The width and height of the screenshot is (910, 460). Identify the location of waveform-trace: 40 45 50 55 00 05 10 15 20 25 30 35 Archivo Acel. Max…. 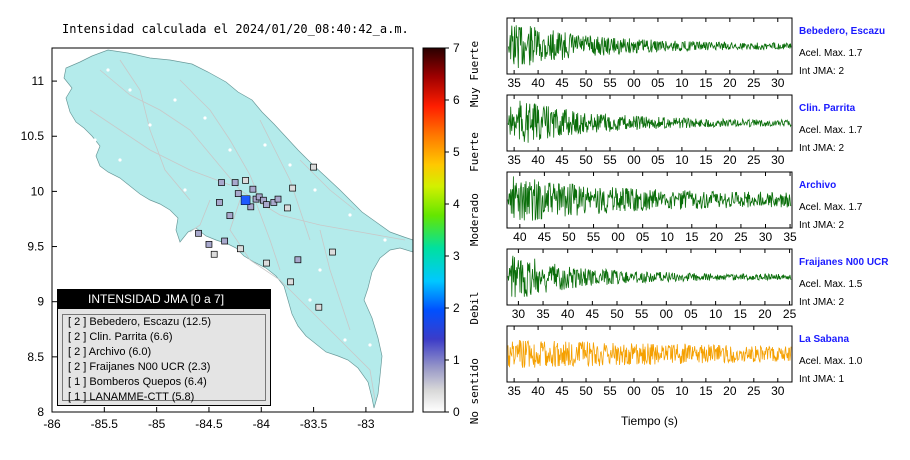
(684, 207).